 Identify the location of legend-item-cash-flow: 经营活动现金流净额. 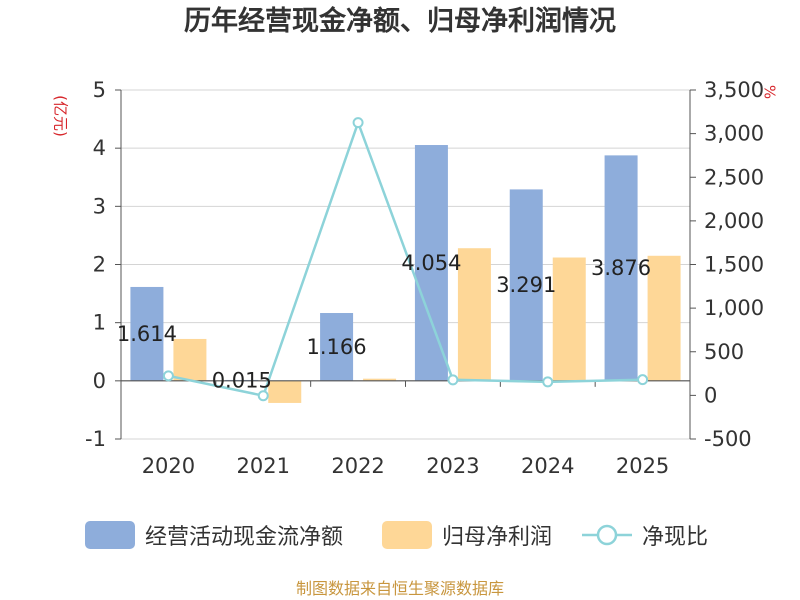
(214, 535).